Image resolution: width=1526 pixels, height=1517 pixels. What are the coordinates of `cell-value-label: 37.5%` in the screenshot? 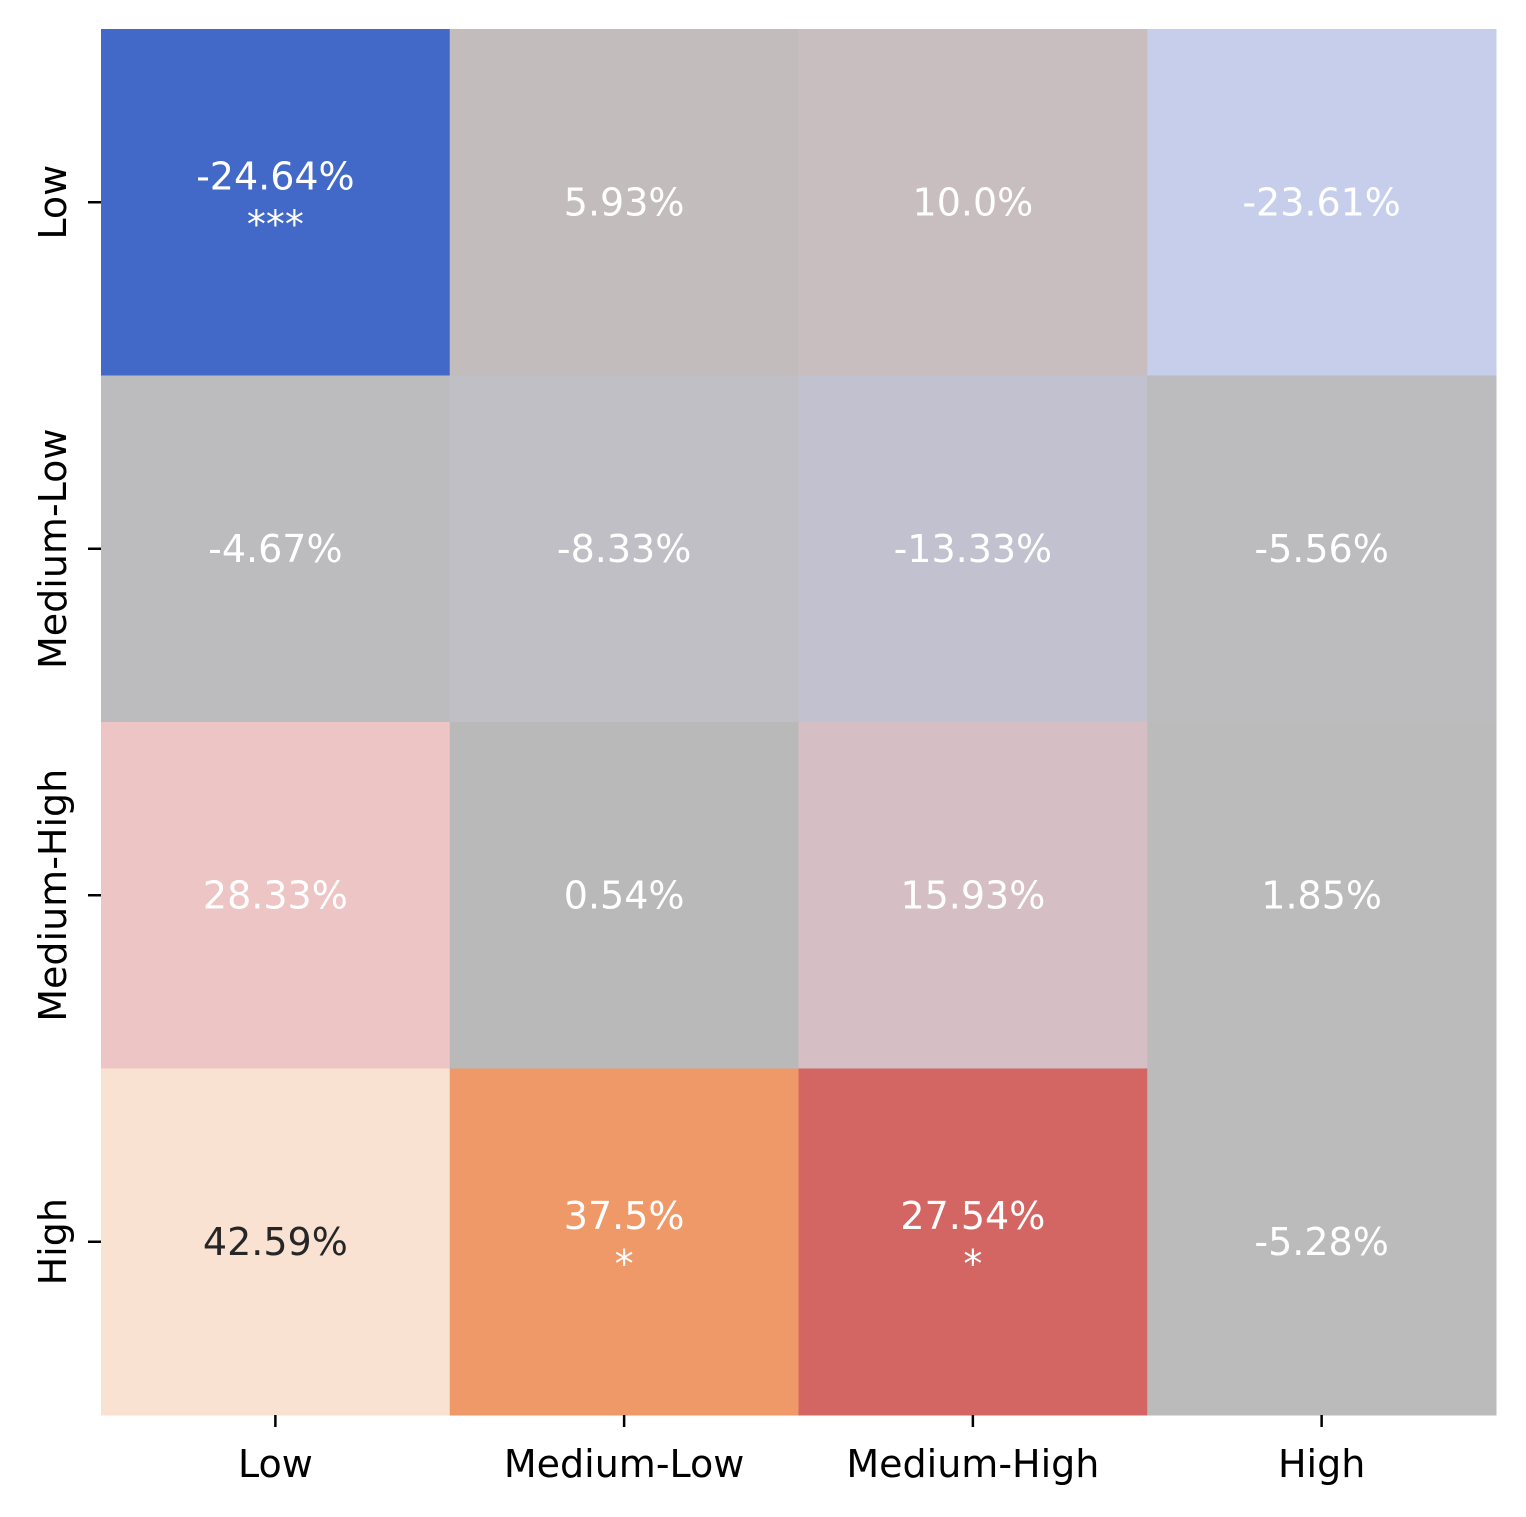 It's located at (624, 1216).